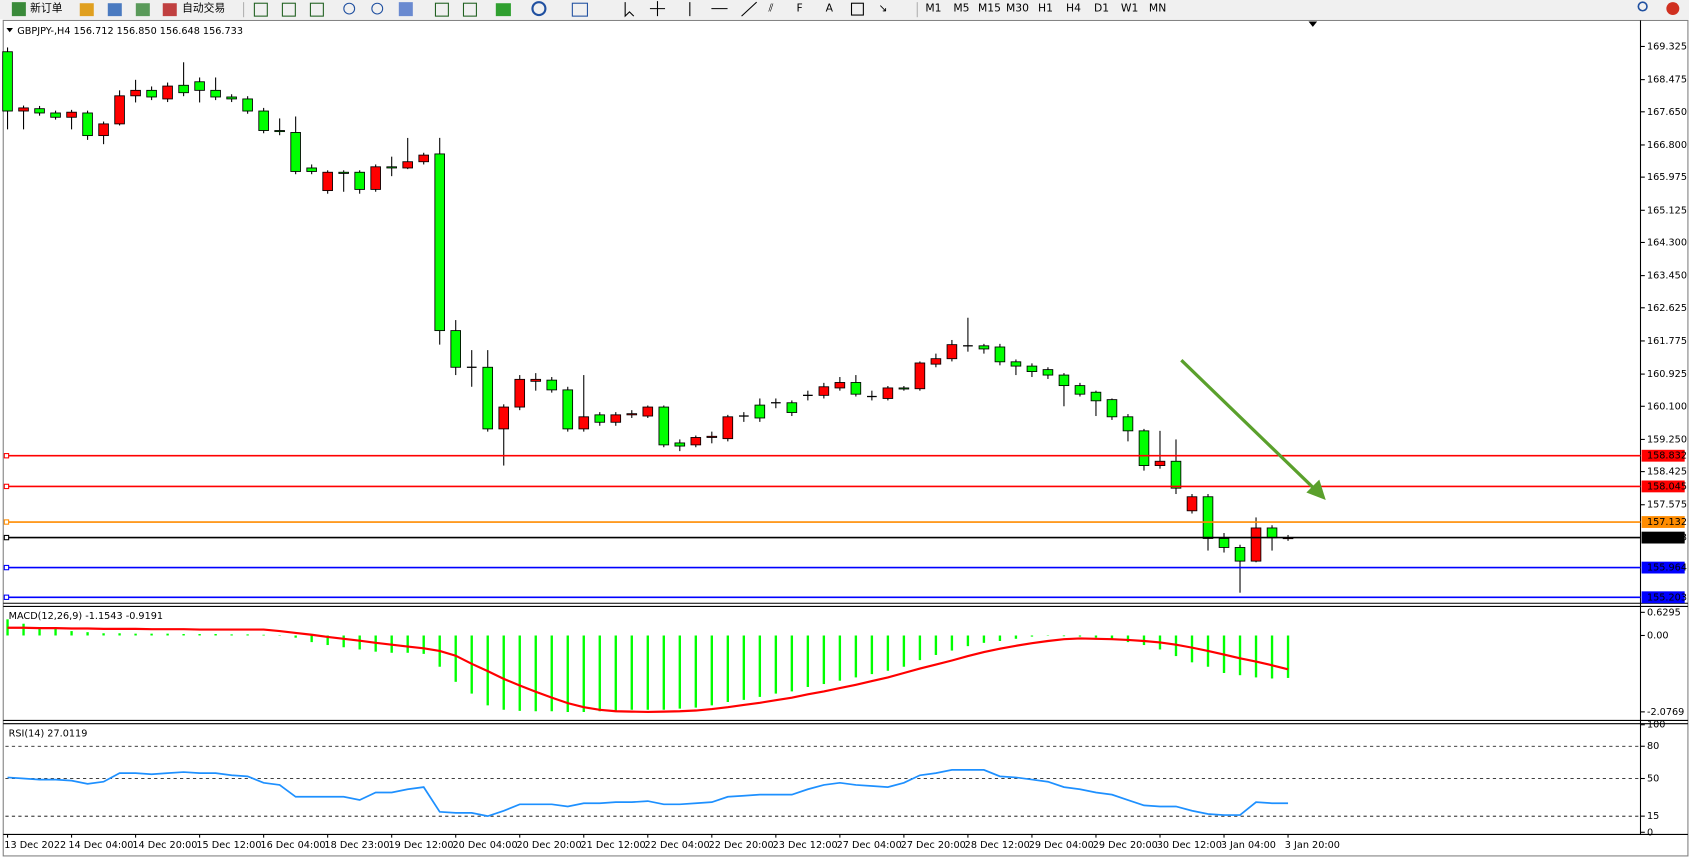 The width and height of the screenshot is (1689, 857). What do you see at coordinates (805, 845) in the screenshot?
I see `time-label: 23 Dec 12:00` at bounding box center [805, 845].